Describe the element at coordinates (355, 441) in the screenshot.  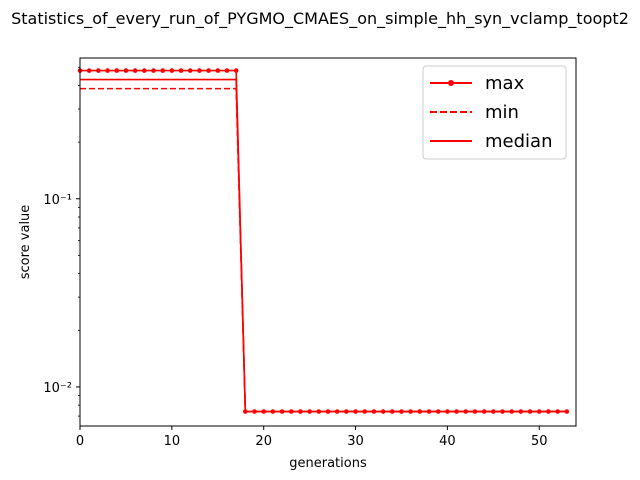
I see `x-tick-label: 30` at that location.